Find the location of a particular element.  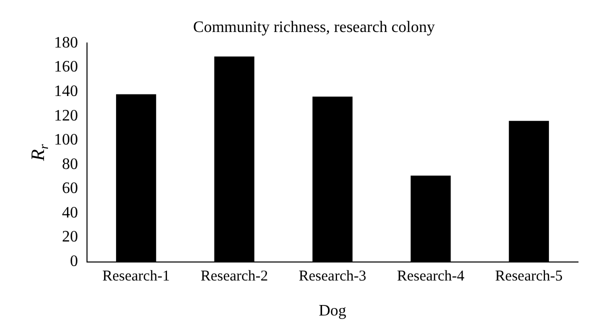

x-tick-label: Research-4 is located at coordinates (430, 276).